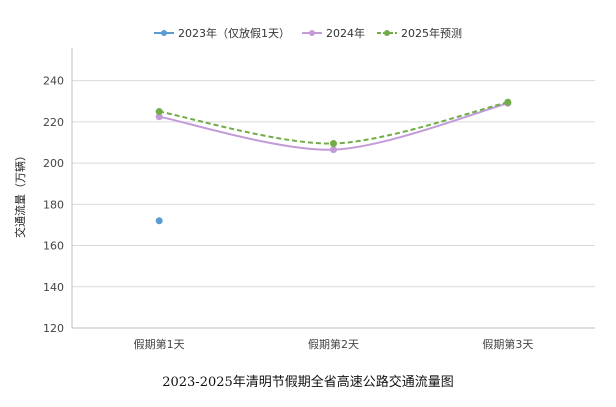 This screenshot has width=616, height=407. Describe the element at coordinates (53, 246) in the screenshot. I see `y-tick-label: 160` at that location.